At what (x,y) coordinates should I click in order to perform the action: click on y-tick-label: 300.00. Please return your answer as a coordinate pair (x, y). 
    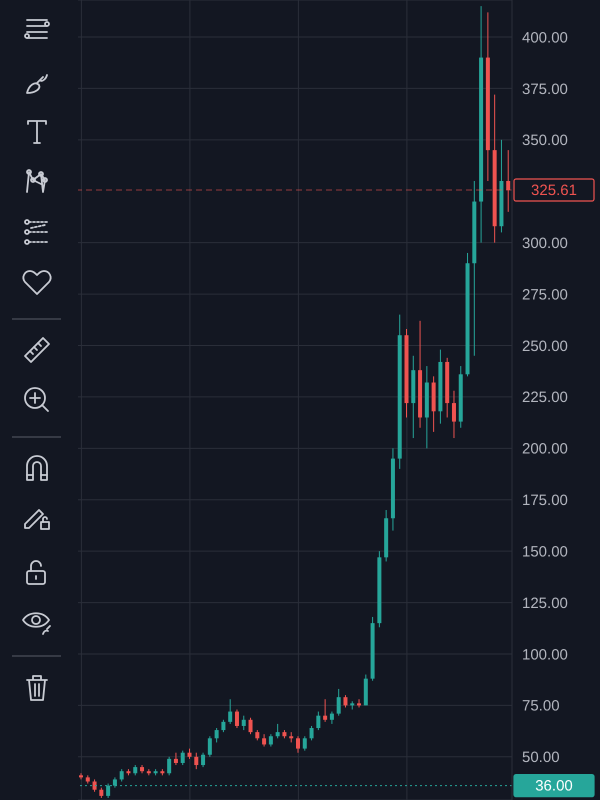
    Looking at the image, I should click on (545, 243).